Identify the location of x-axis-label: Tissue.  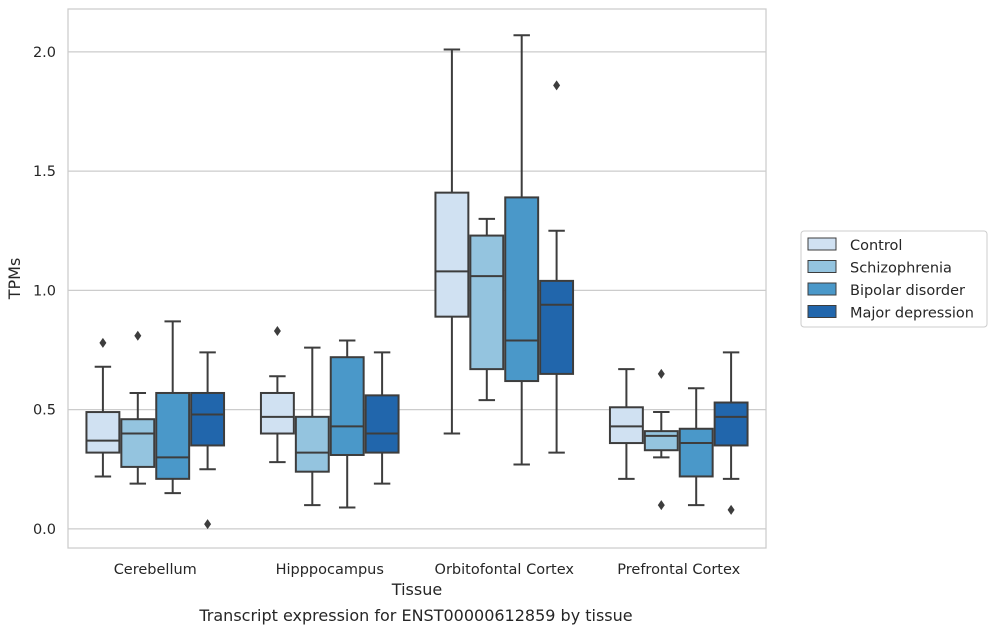
(416, 589).